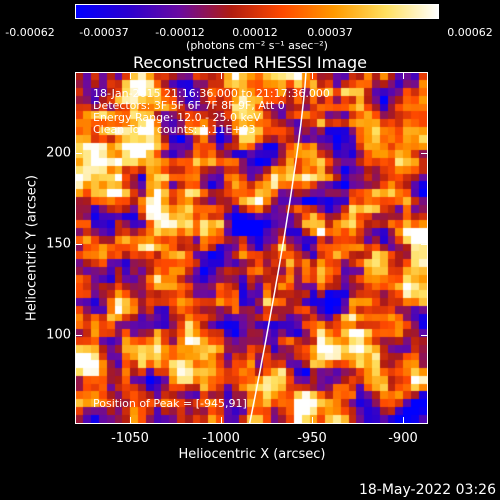  I want to click on y-tick-label: 100, so click(58, 335).